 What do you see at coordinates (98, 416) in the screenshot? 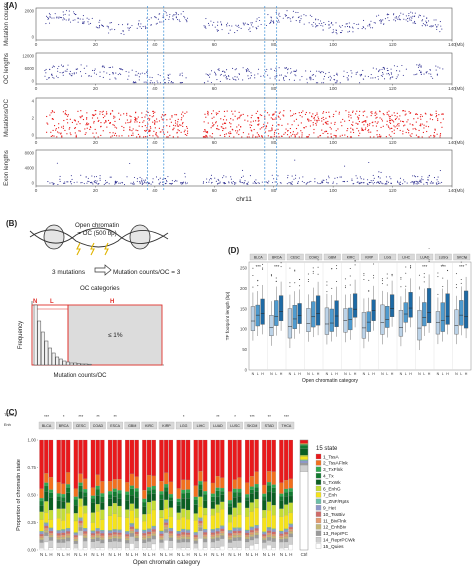
I see `c-sig-label: **` at bounding box center [98, 416].